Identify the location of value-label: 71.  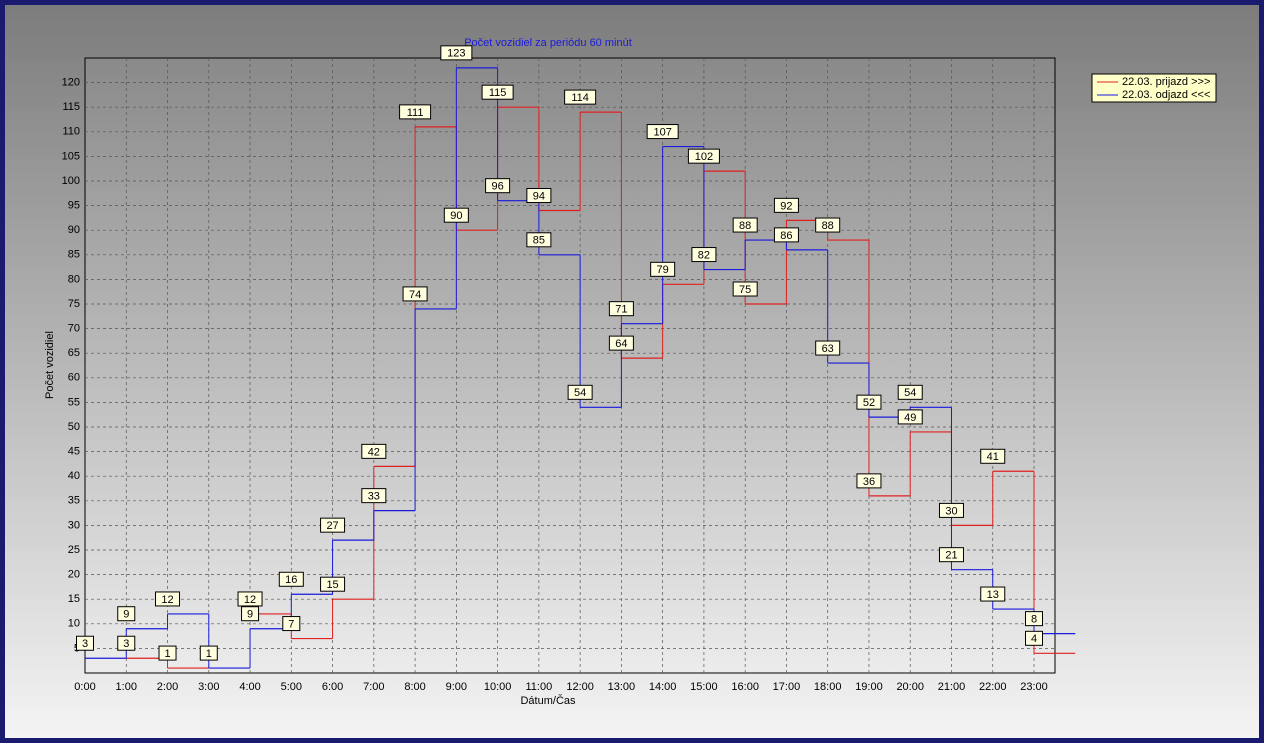
(621, 310).